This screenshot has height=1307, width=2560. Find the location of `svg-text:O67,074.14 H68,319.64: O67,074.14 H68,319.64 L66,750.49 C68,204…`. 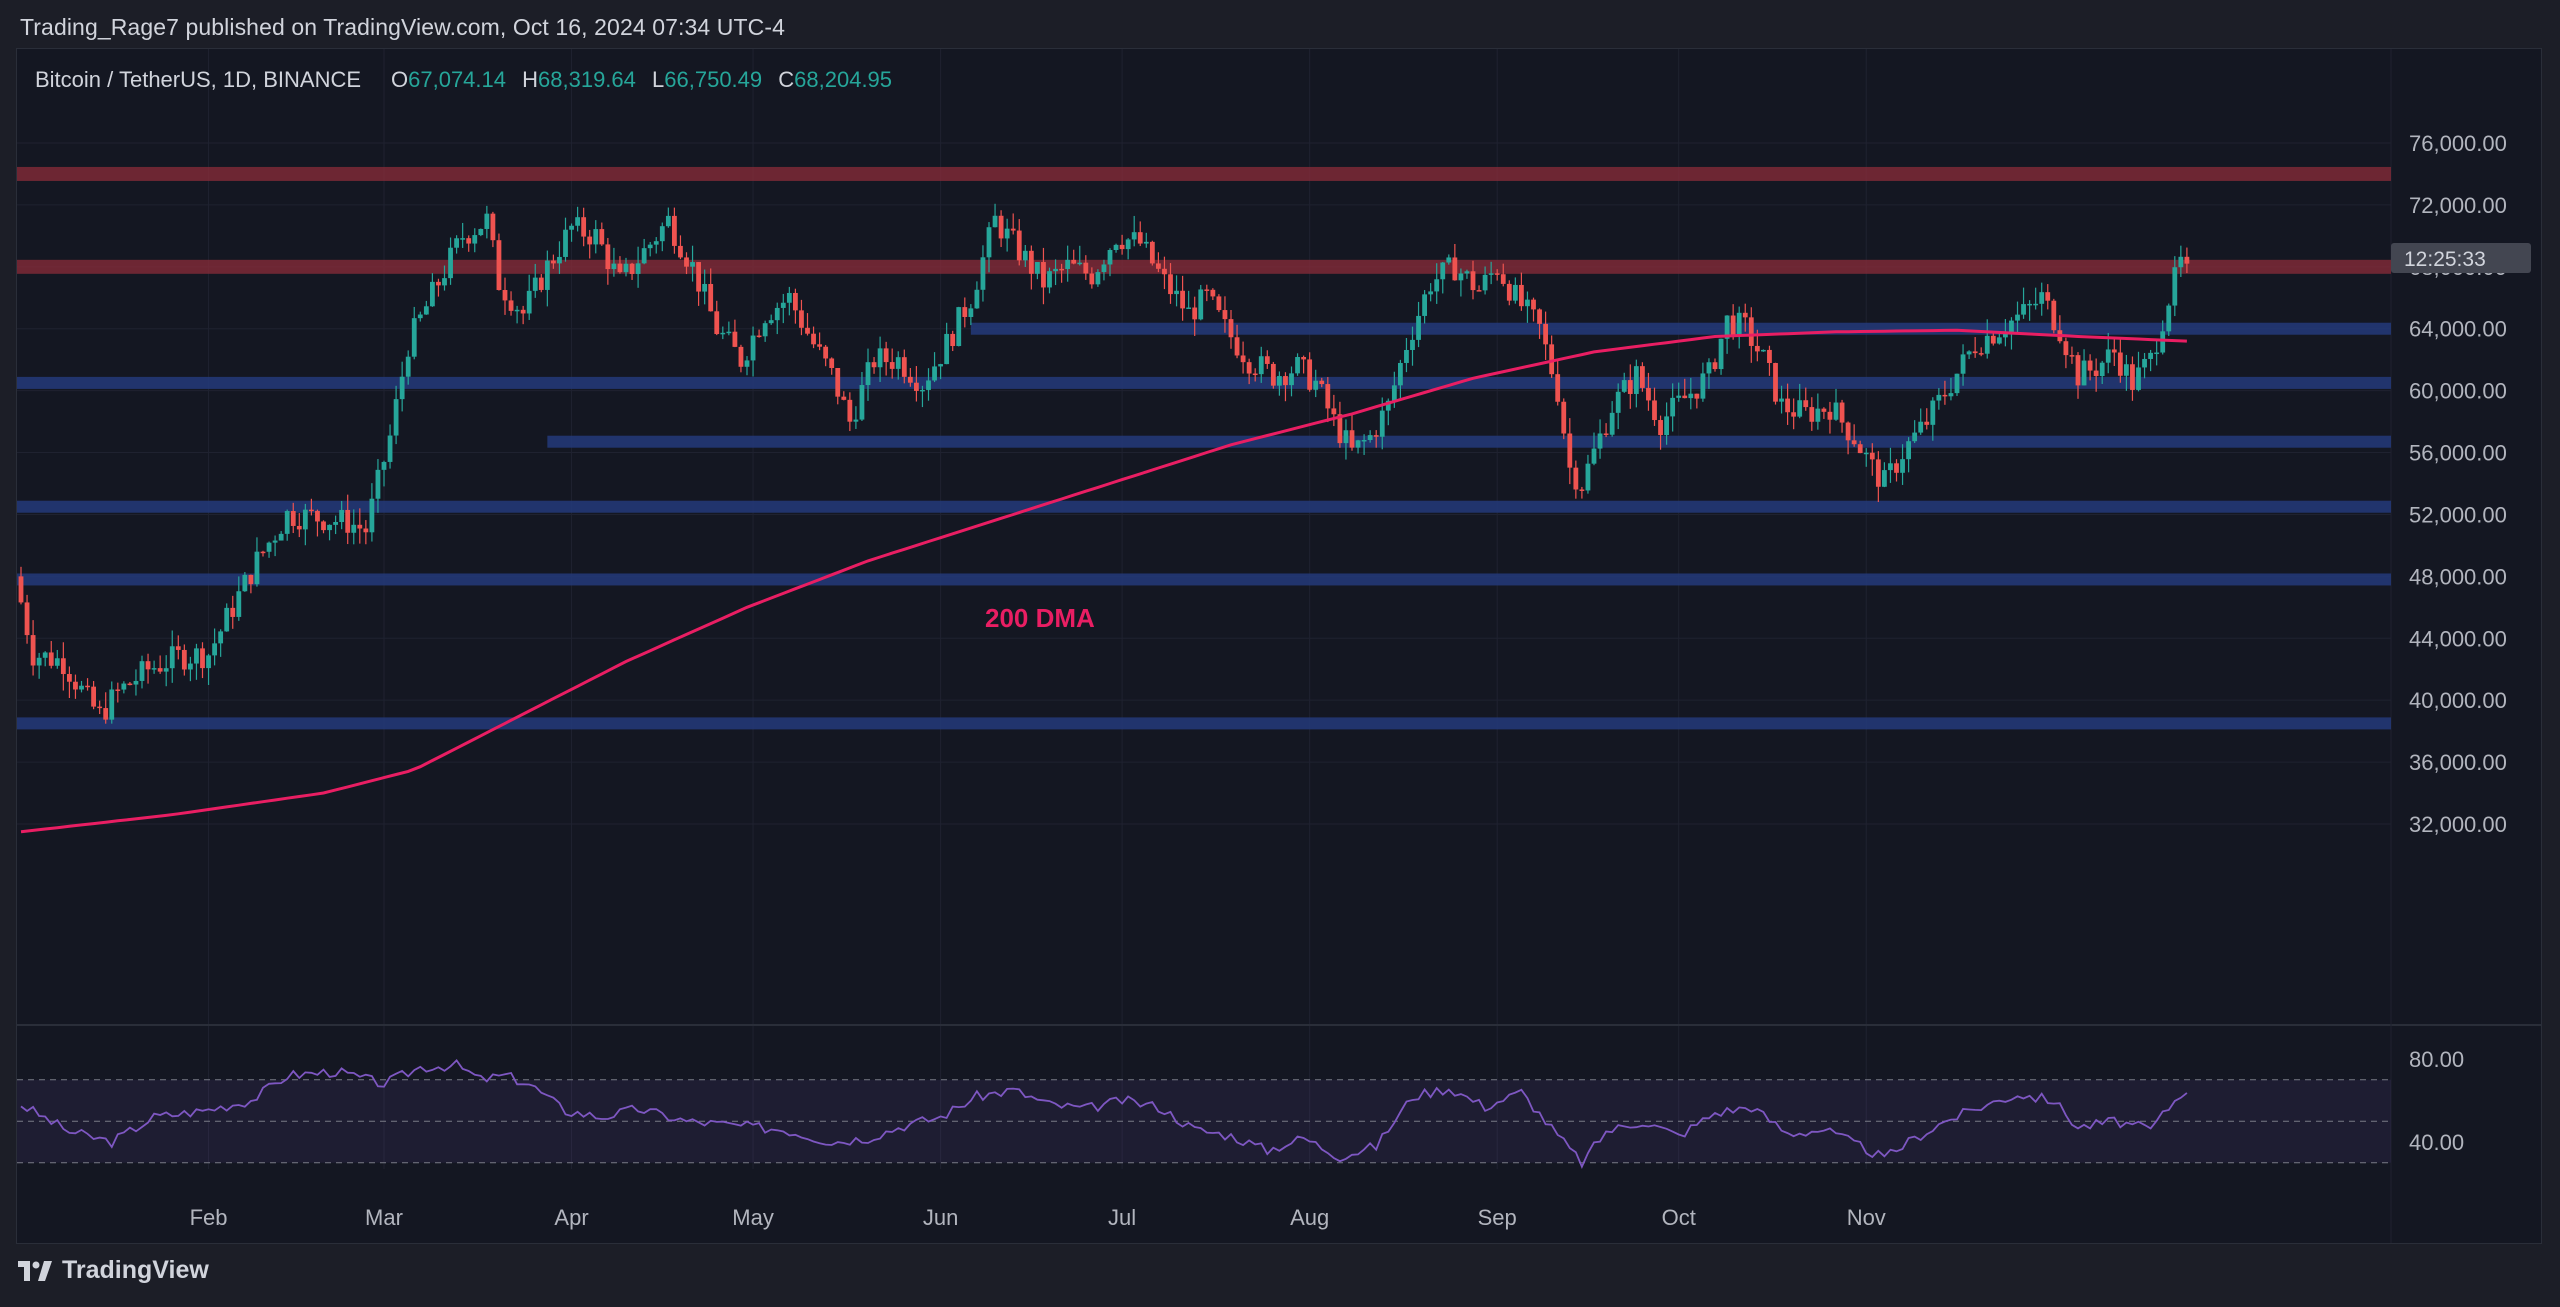

svg-text:O67,074.14 H68,319.64: O67,074.14 H68,319.64 L66,750.49 C68,204… is located at coordinates (641, 79).